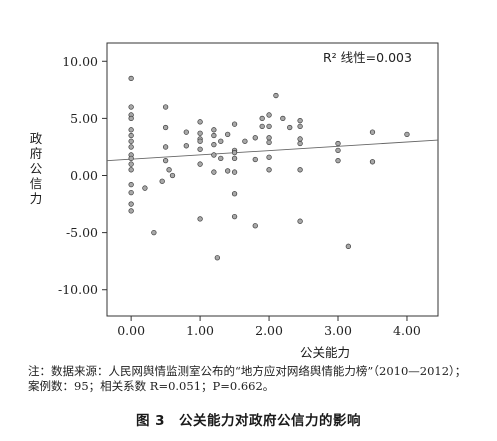 This screenshot has width=497, height=441. Describe the element at coordinates (269, 330) in the screenshot. I see `x-tick-label: 2.00` at that location.